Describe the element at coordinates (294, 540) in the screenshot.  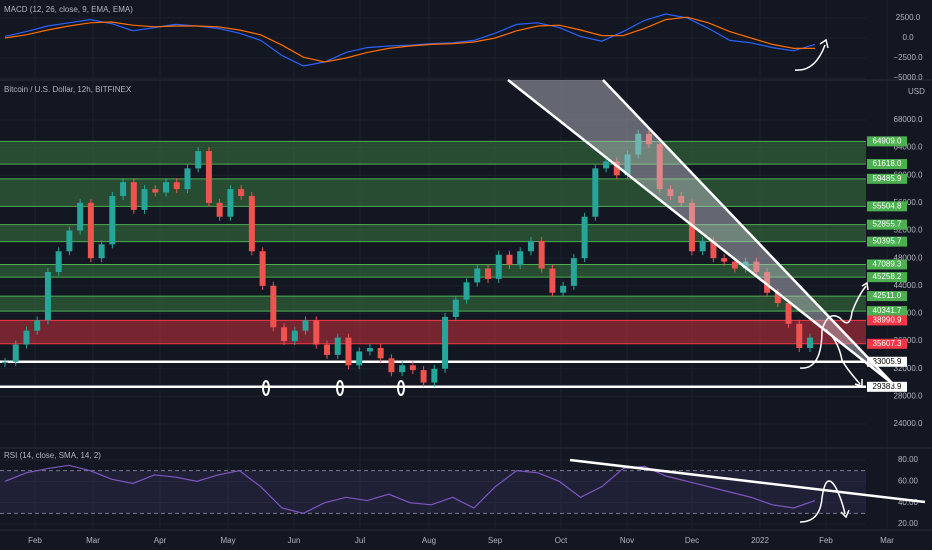
I see `x-tick-label: Jun` at that location.